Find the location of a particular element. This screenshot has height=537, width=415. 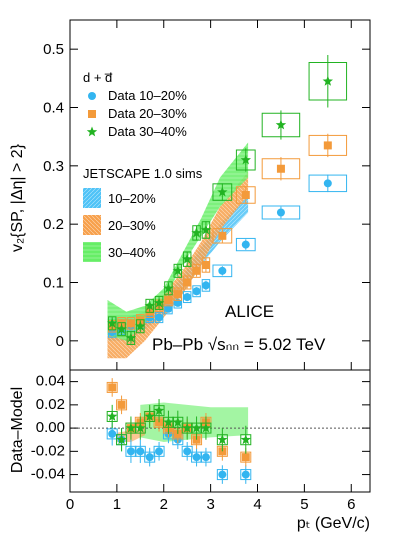

legend-band-label: 10–20% is located at coordinates (132, 198).